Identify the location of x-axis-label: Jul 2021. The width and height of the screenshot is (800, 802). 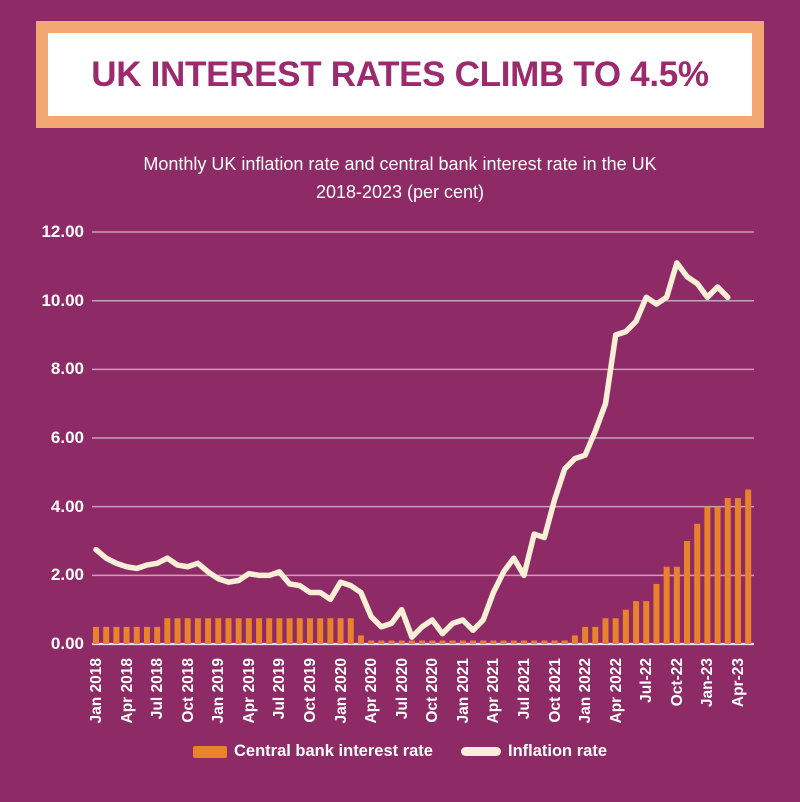
(524, 689).